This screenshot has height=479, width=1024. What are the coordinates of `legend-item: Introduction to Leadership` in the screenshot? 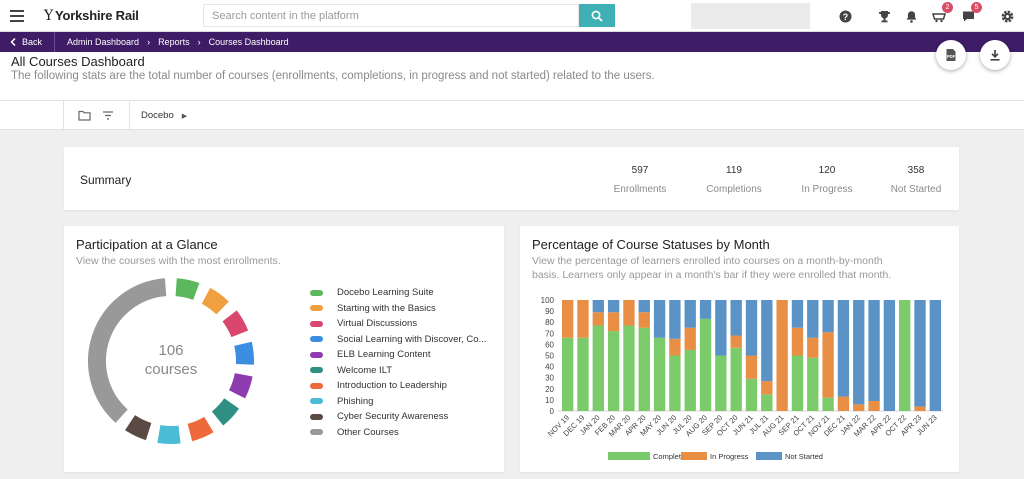 It's located at (398, 386).